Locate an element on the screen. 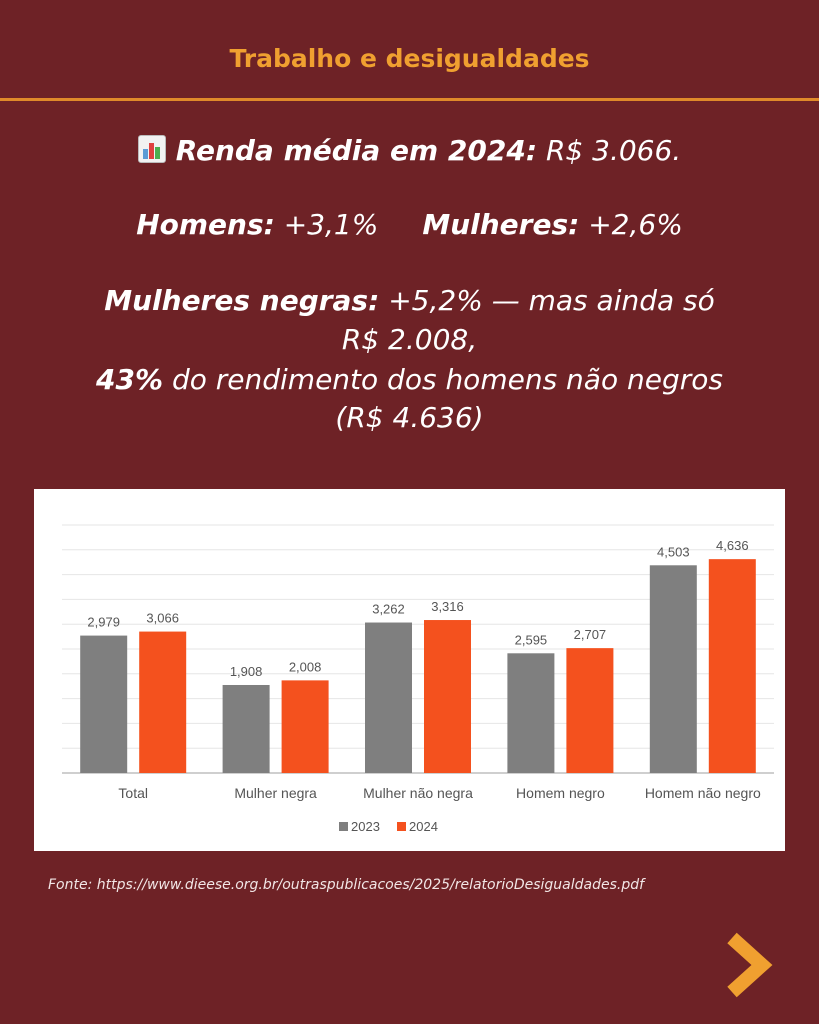  data-label-2023: 3,262 is located at coordinates (388, 609).